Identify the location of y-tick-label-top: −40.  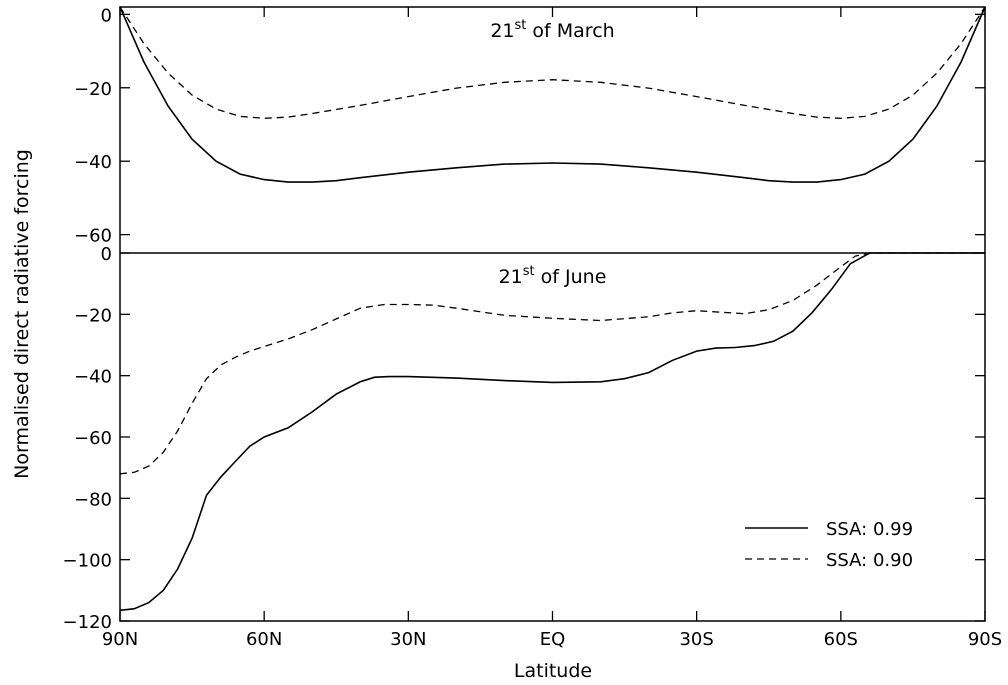
(93, 162).